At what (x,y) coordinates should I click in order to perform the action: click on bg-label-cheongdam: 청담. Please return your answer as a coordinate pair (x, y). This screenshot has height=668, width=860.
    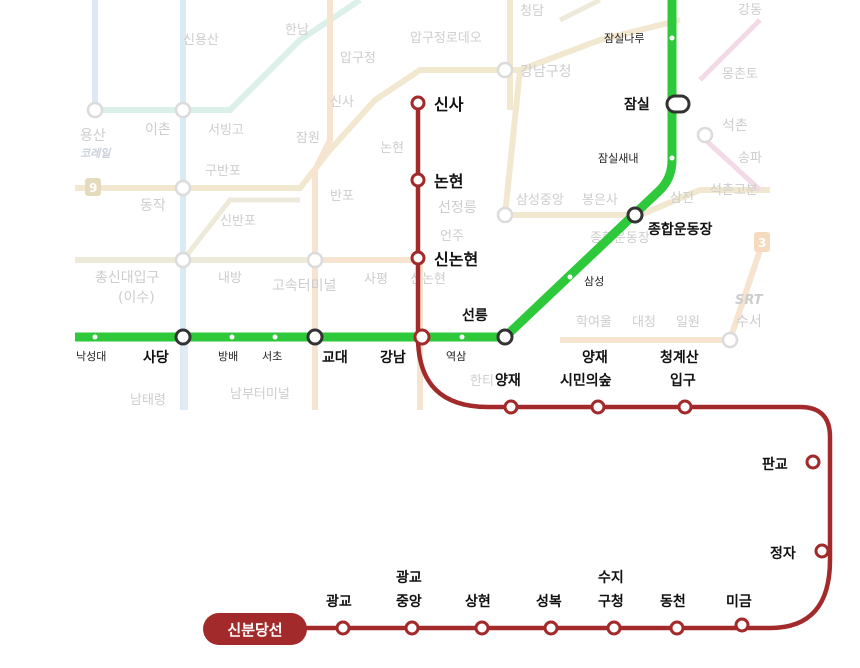
    Looking at the image, I should click on (532, 11).